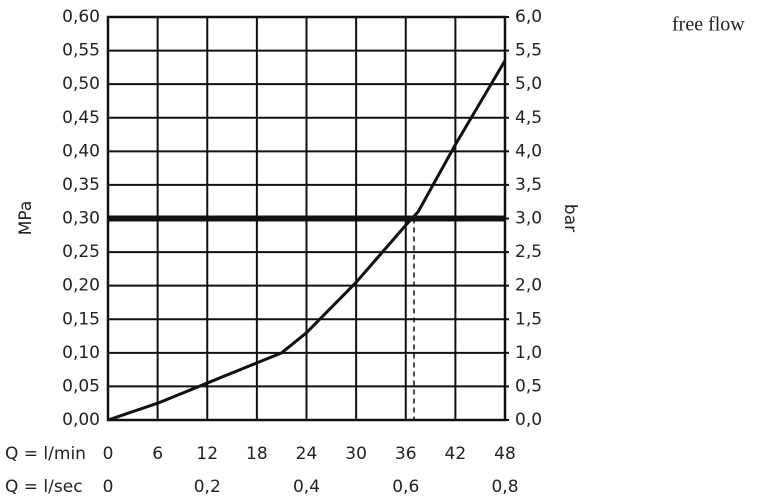 The image size is (774, 501). Describe the element at coordinates (528, 118) in the screenshot. I see `y2-tick-label: 4,5` at that location.